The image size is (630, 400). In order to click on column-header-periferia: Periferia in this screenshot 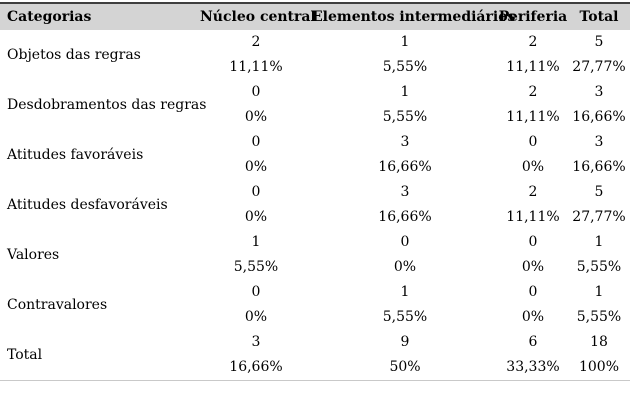, I will do `click(533, 17)`.